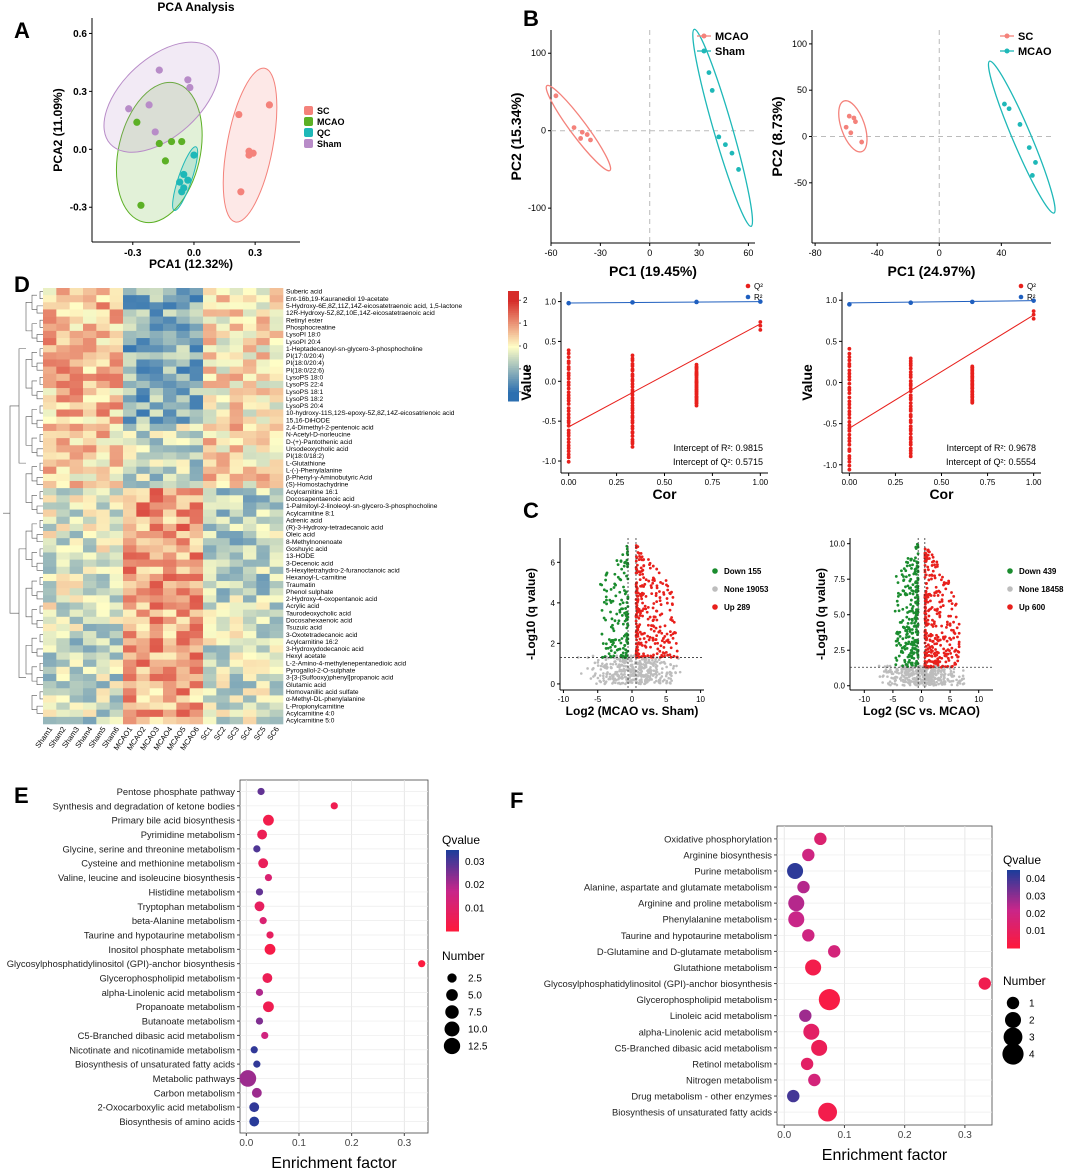 The image size is (1065, 1169). I want to click on heatmap-colorbar-label: 2, so click(525, 300).